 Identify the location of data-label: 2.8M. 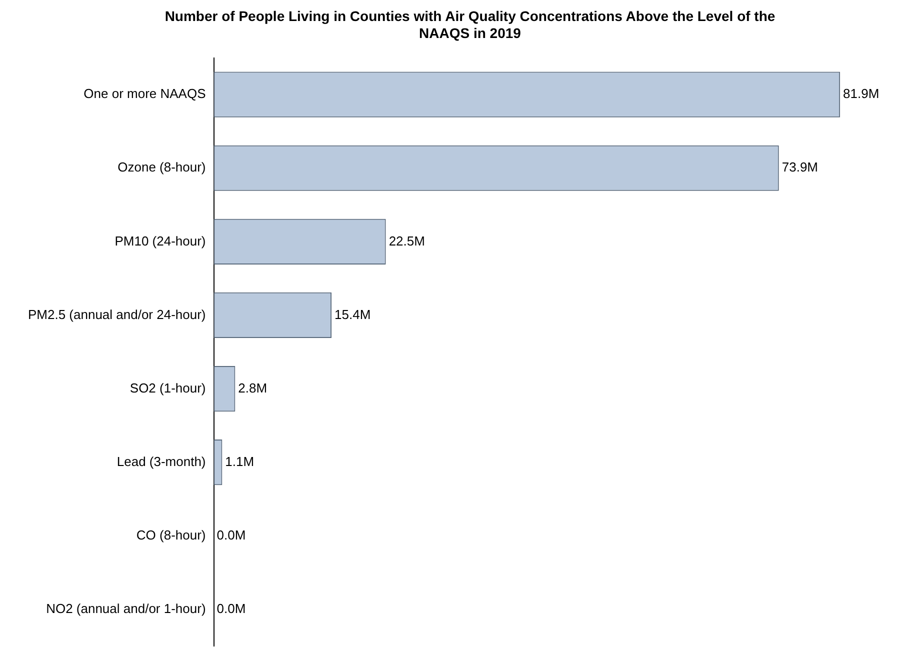
(253, 388).